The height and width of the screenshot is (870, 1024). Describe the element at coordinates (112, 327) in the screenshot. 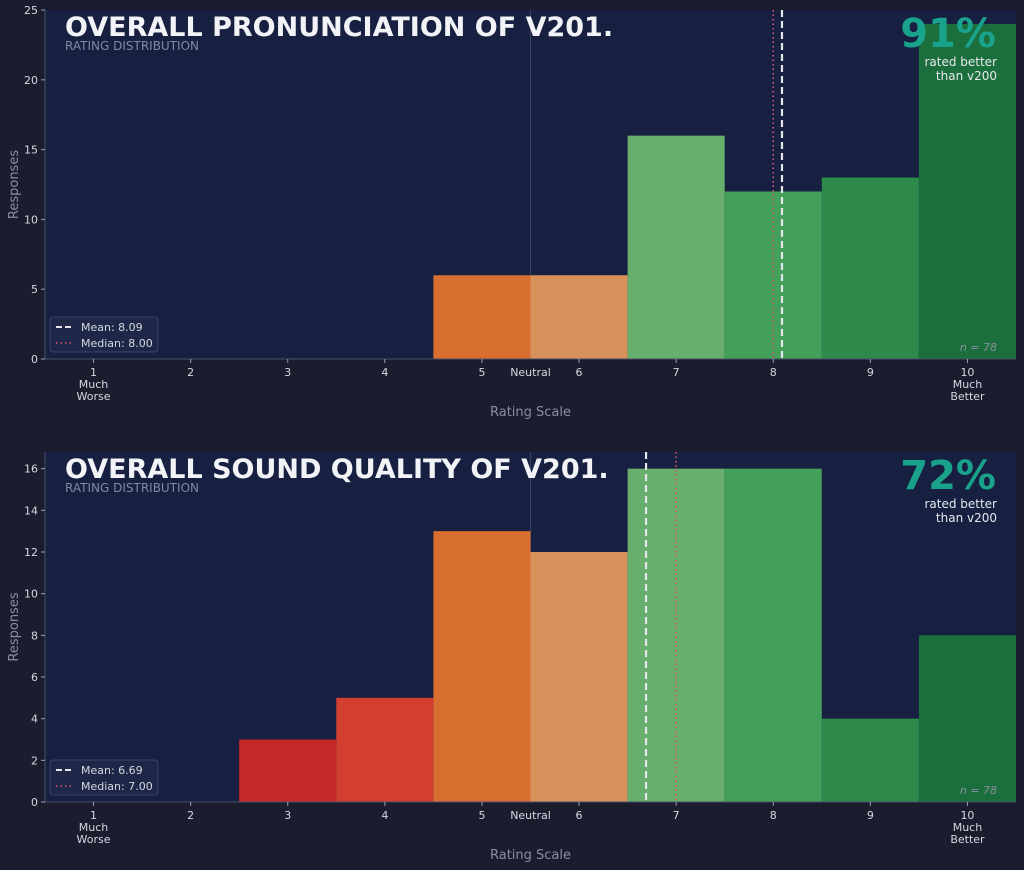

I see `legend-mean-label: Mean: 8.09` at that location.